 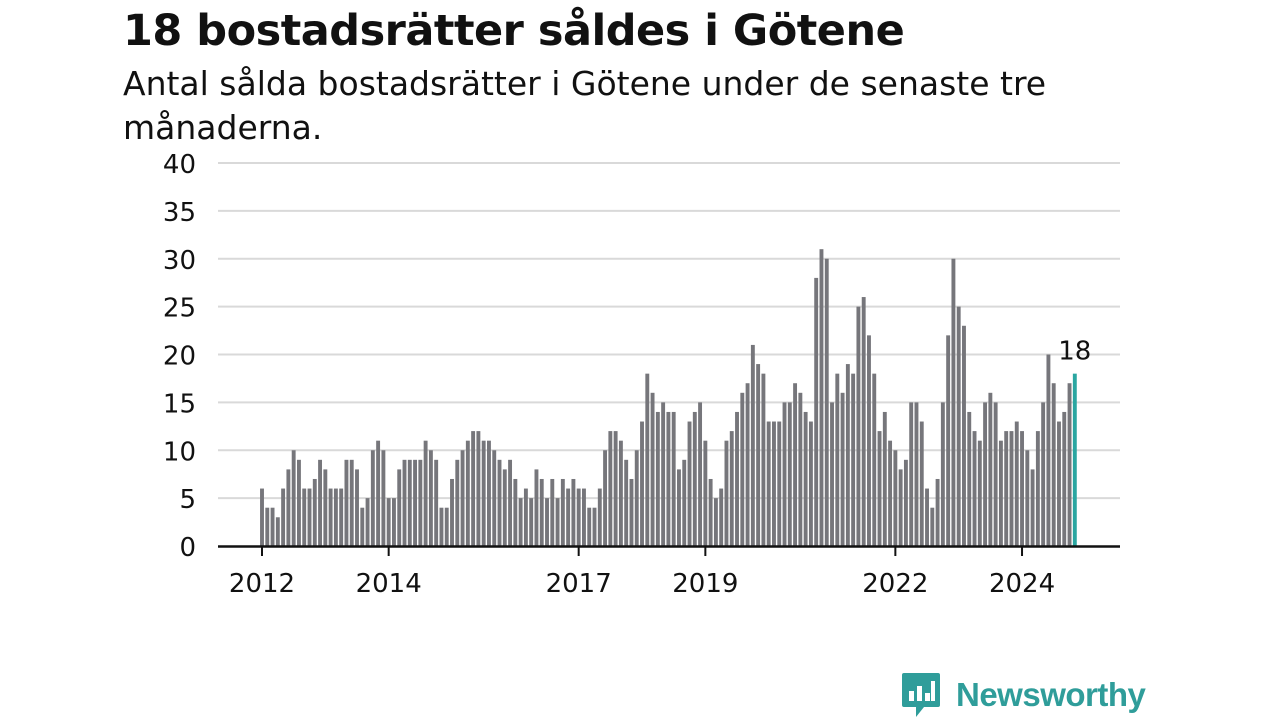 I want to click on y-tick-label: 30, so click(x=179, y=261).